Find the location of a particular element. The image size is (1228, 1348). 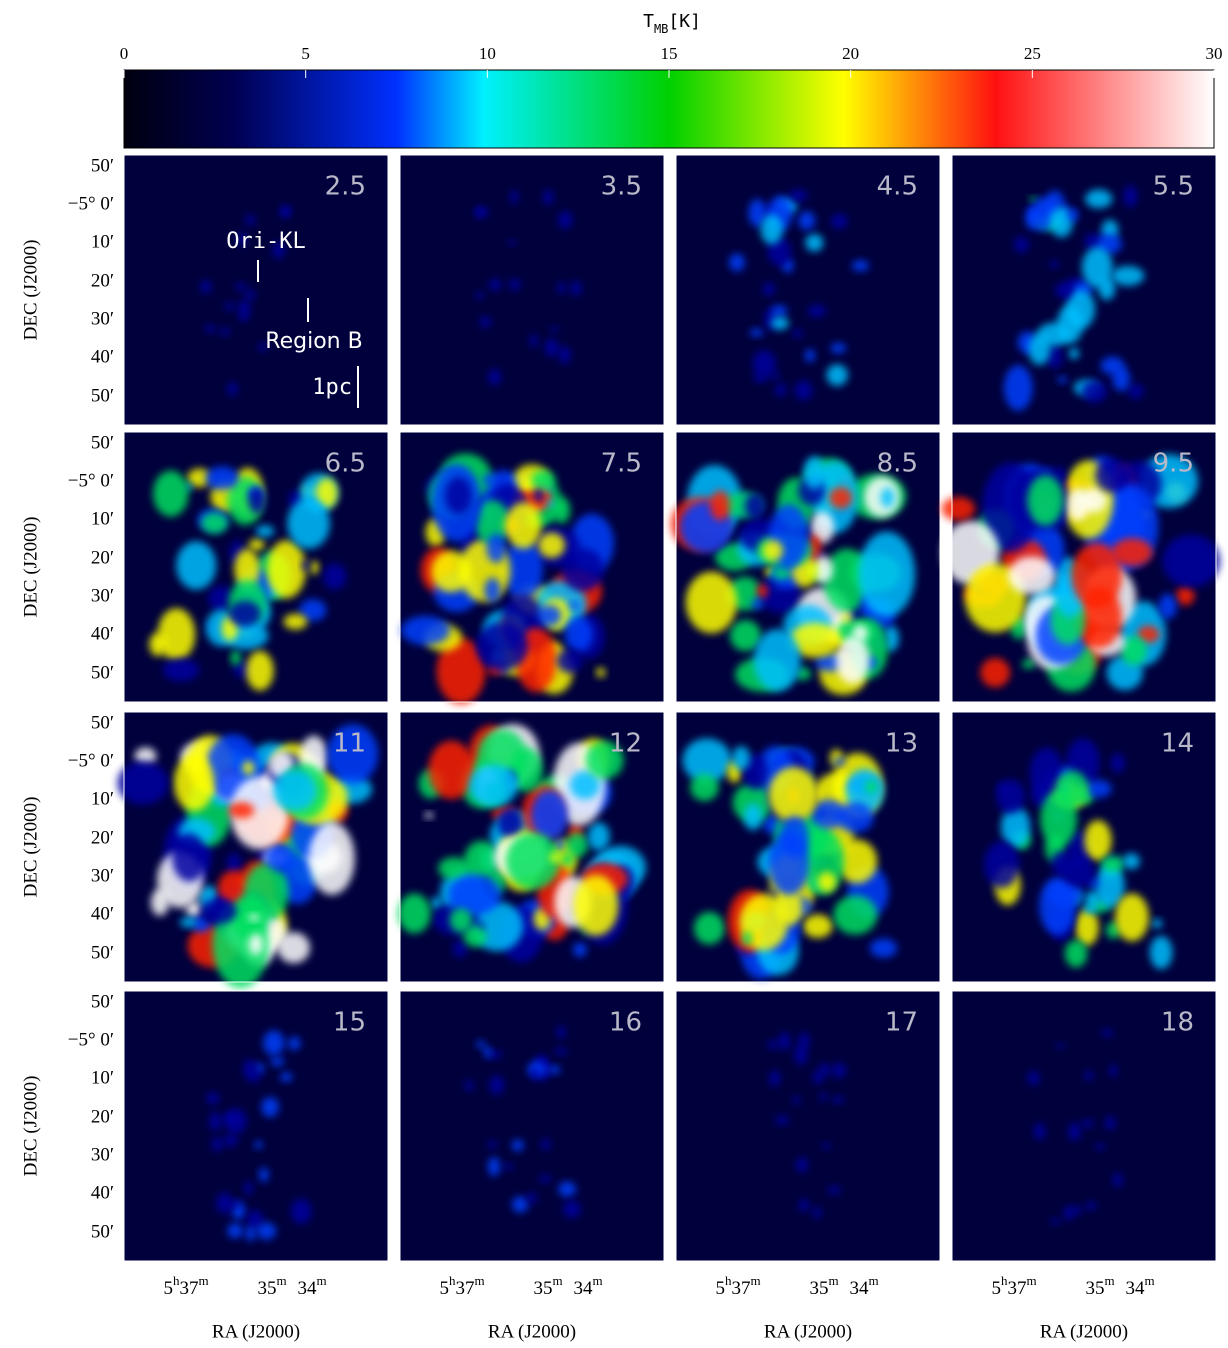

subscript: MB is located at coordinates (661, 29).